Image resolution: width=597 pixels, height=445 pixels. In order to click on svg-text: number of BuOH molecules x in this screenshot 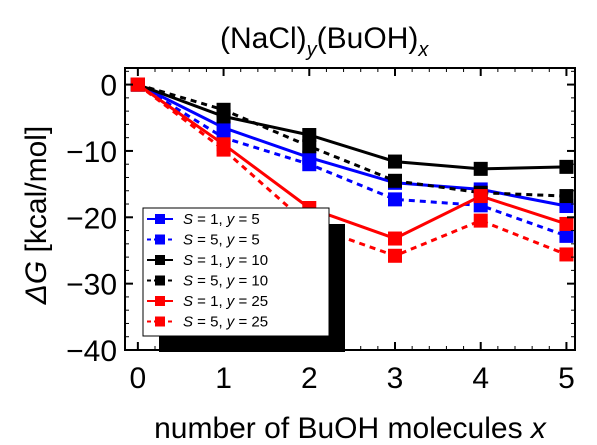, I will do `click(350, 428)`.